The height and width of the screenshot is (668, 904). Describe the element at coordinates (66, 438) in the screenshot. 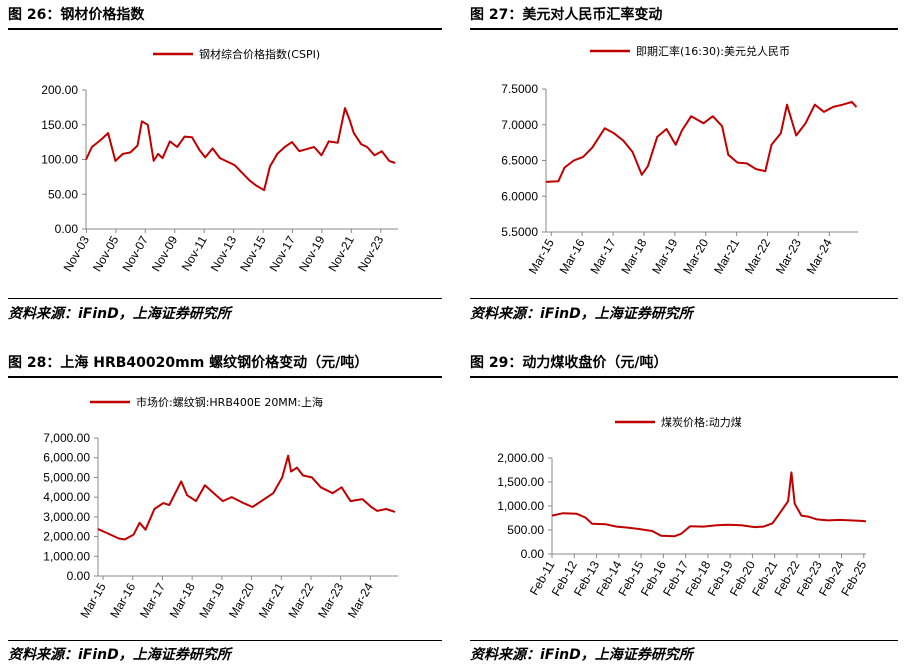

I see `y-tick-label: 7,000.00` at that location.